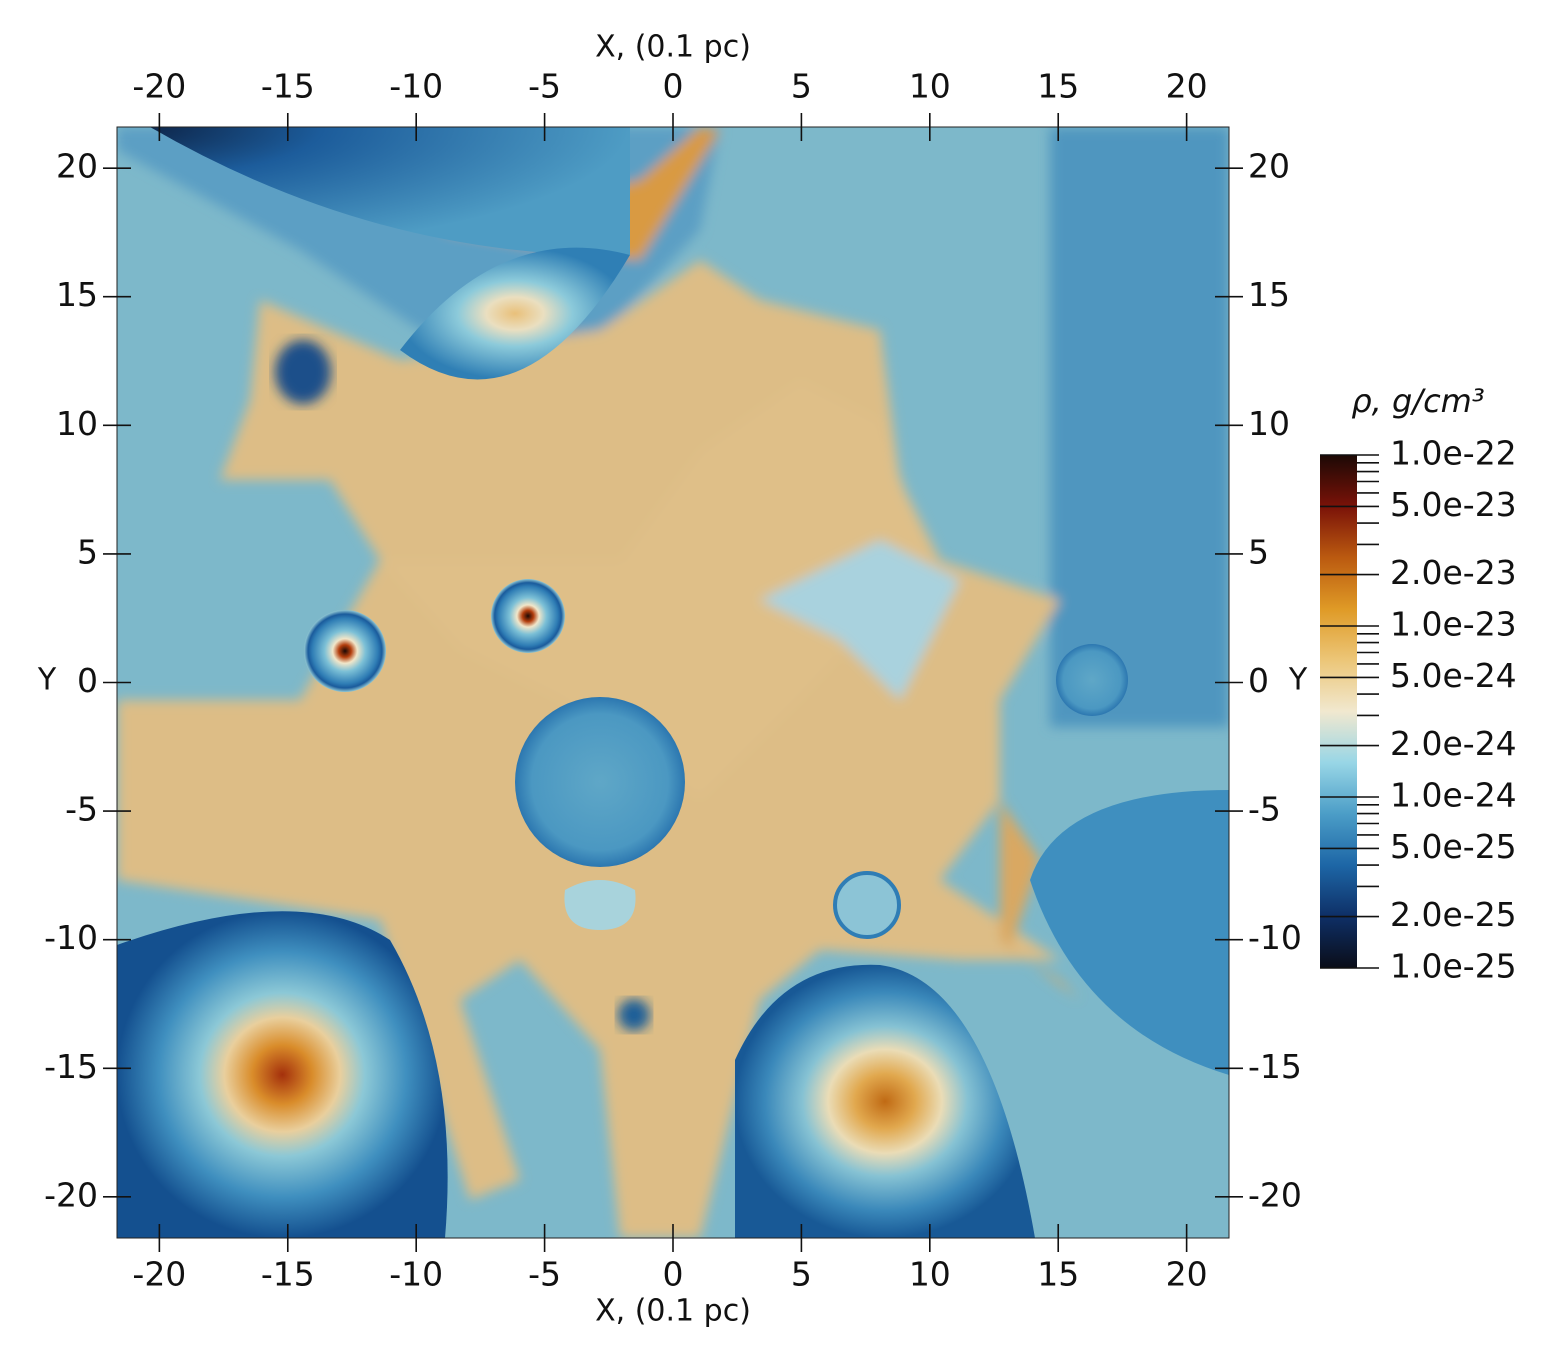  What do you see at coordinates (1453, 966) in the screenshot?
I see `colorbar-tick-label: 1.0e-25` at bounding box center [1453, 966].